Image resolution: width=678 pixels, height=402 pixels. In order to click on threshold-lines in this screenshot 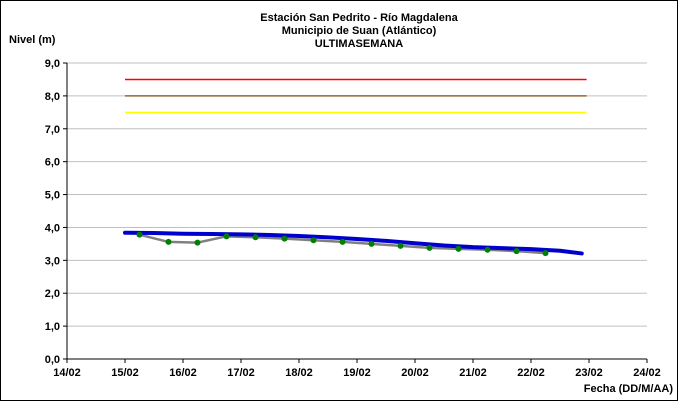, I will do `click(356, 96)`.